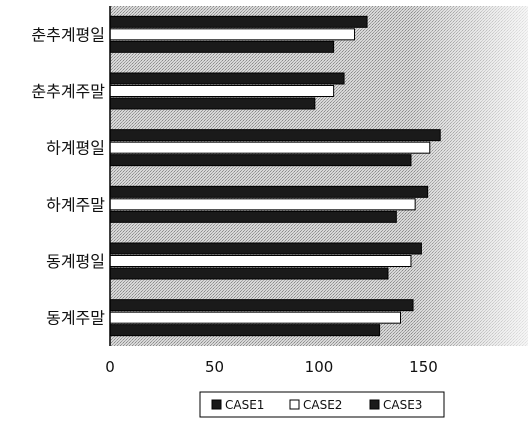 This screenshot has height=421, width=531. I want to click on x-tick-label: 150, so click(423, 367).